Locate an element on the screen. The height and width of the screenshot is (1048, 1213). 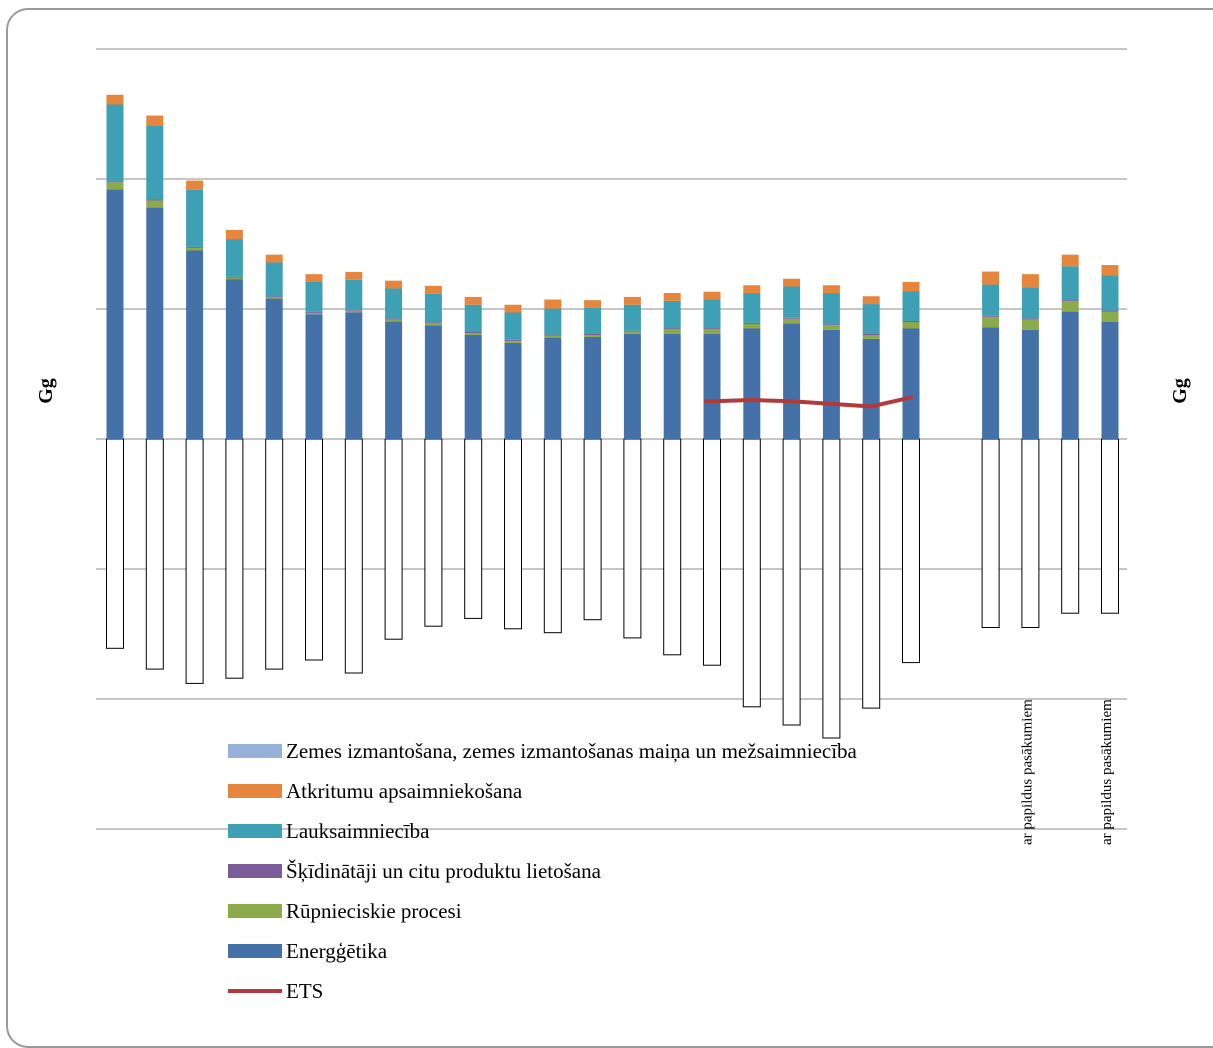
legend-label: Energģētika is located at coordinates (337, 951).